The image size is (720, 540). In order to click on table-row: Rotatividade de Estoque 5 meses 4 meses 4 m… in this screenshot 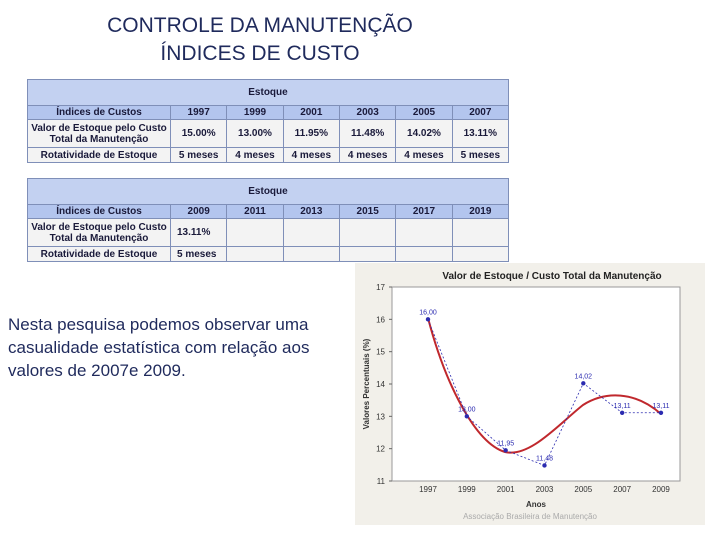, I will do `click(268, 155)`.